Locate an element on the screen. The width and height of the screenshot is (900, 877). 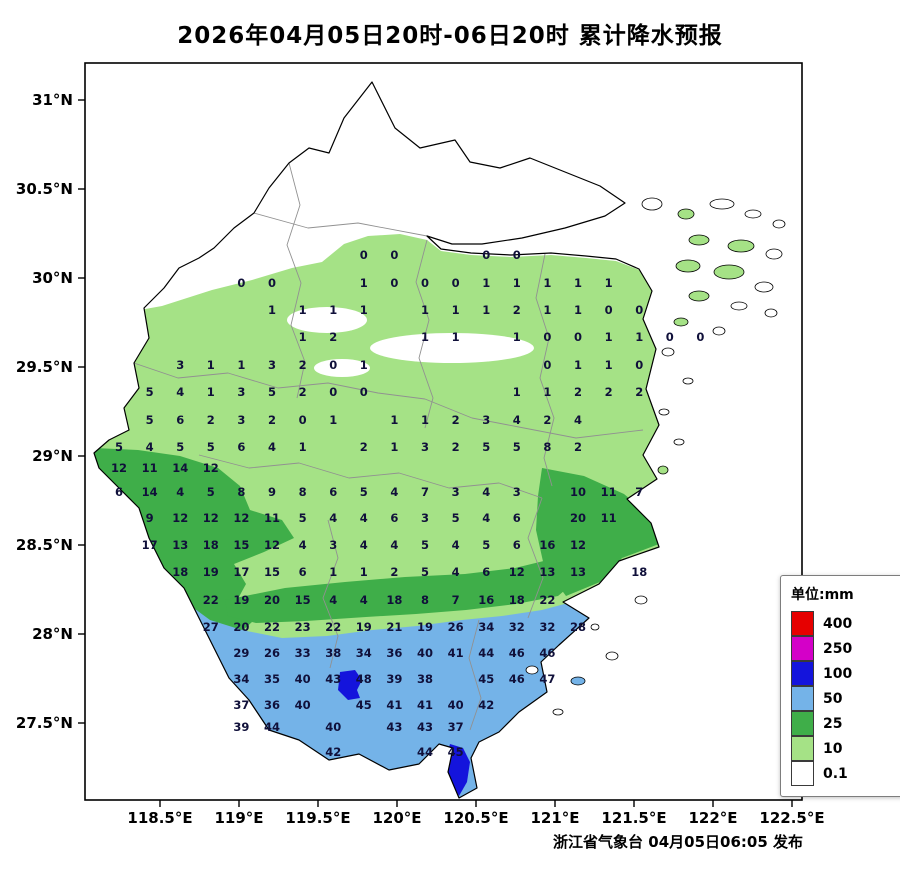
precip-value: 44 is located at coordinates (272, 727).